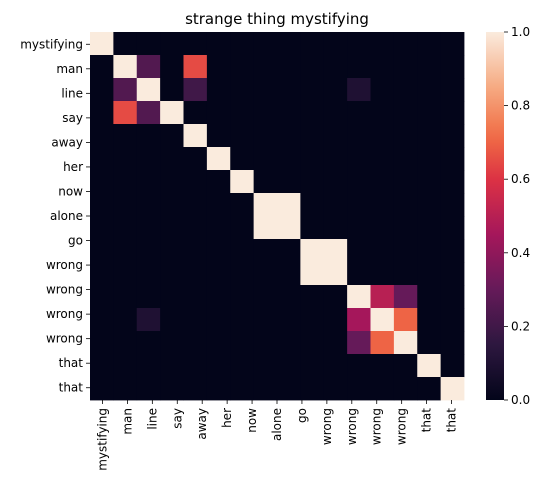 The width and height of the screenshot is (545, 494). Describe the element at coordinates (127, 421) in the screenshot. I see `x-tick-label: man` at that location.